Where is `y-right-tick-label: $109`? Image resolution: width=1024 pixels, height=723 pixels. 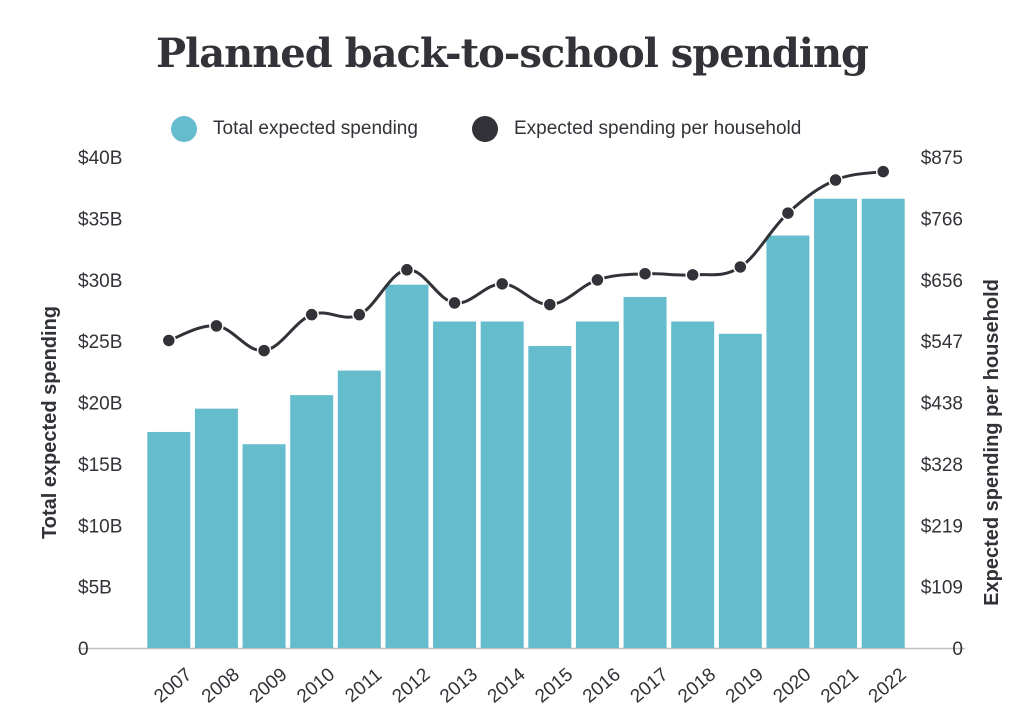
y-right-tick-label: $109 is located at coordinates (942, 588).